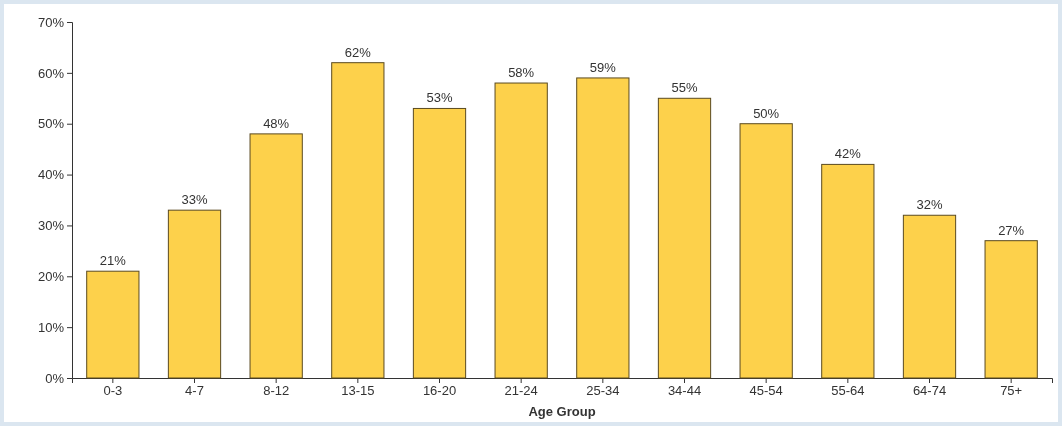 Image resolution: width=1064 pixels, height=429 pixels. What do you see at coordinates (51, 73) in the screenshot?
I see `y-tick-label: 60%` at bounding box center [51, 73].